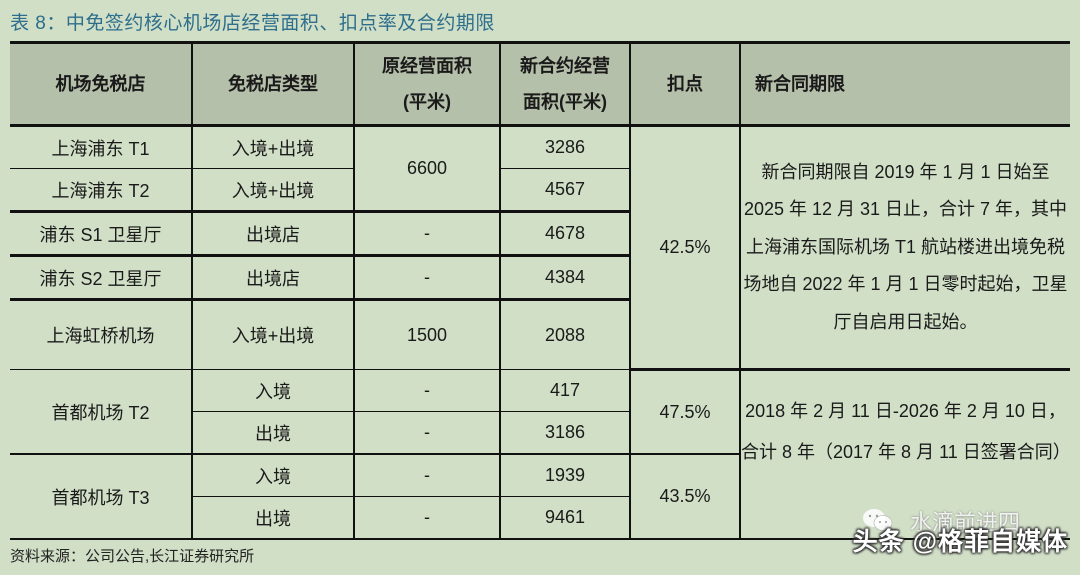 This screenshot has height=575, width=1080. Describe the element at coordinates (878, 520) in the screenshot. I see `wechat-icon` at that location.